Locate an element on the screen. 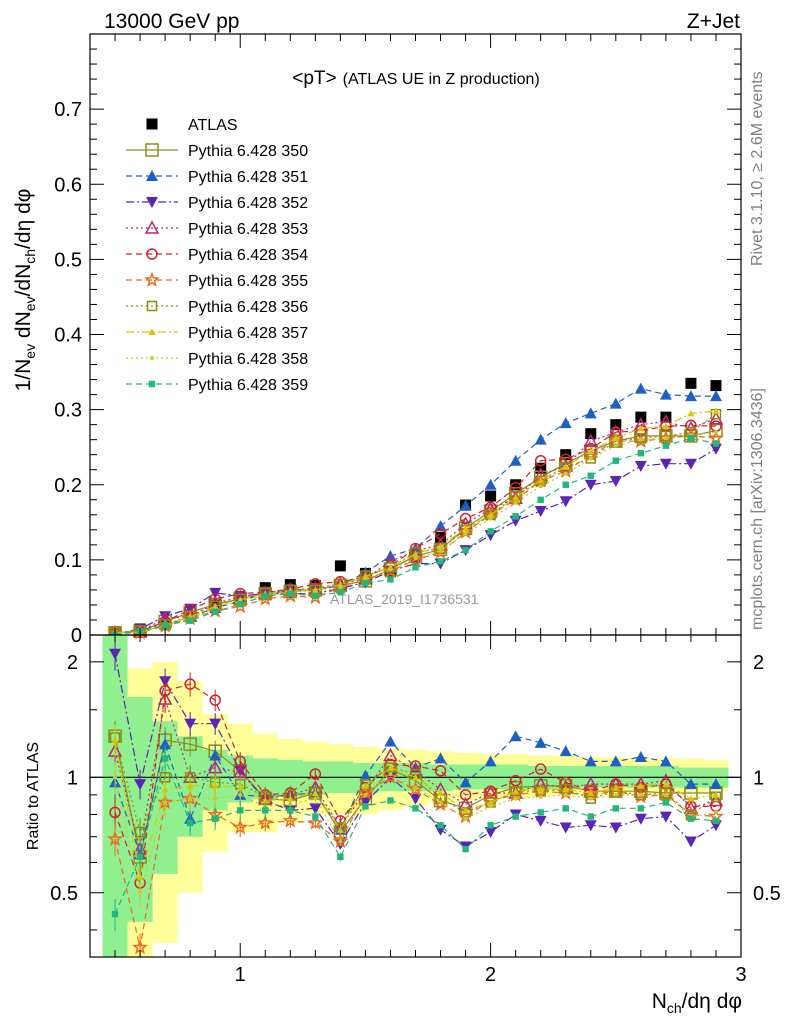  legend-marker-s356 is located at coordinates (152, 306).